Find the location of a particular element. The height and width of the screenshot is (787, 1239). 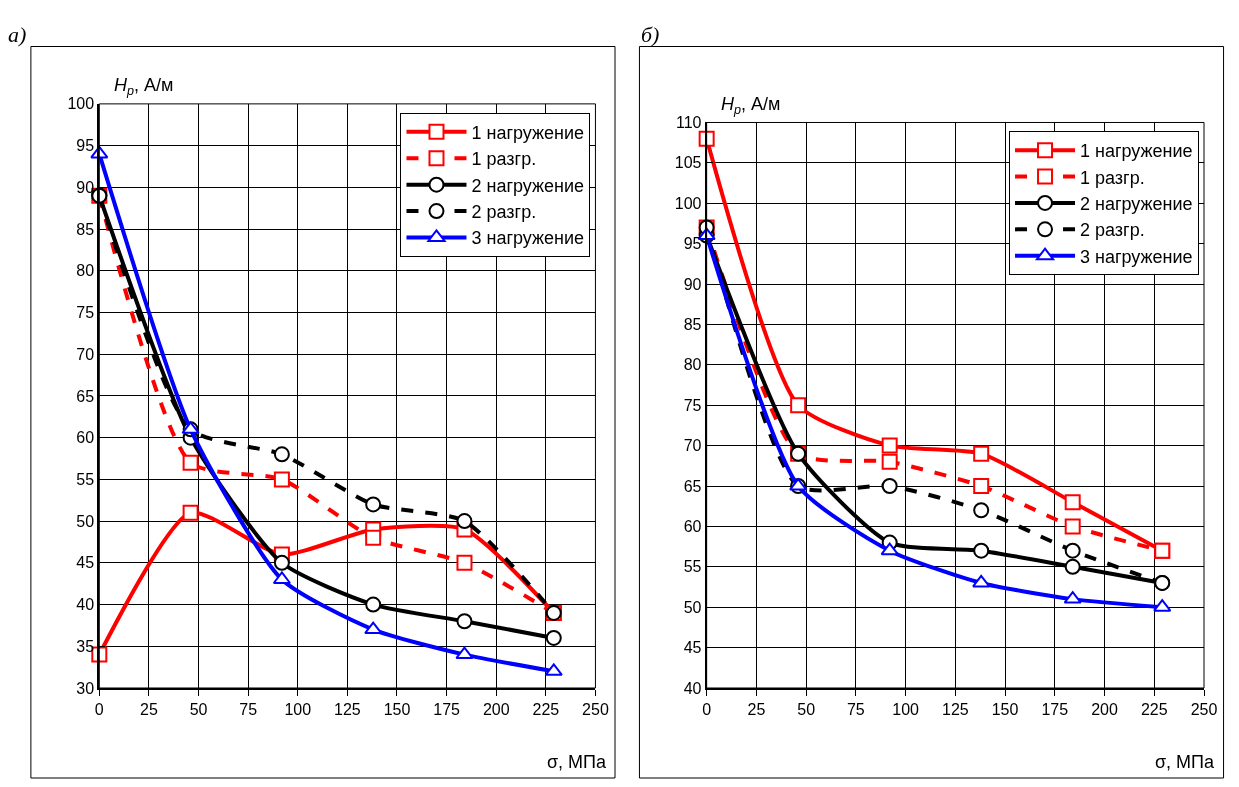

chart-title: а) is located at coordinates (17, 34).